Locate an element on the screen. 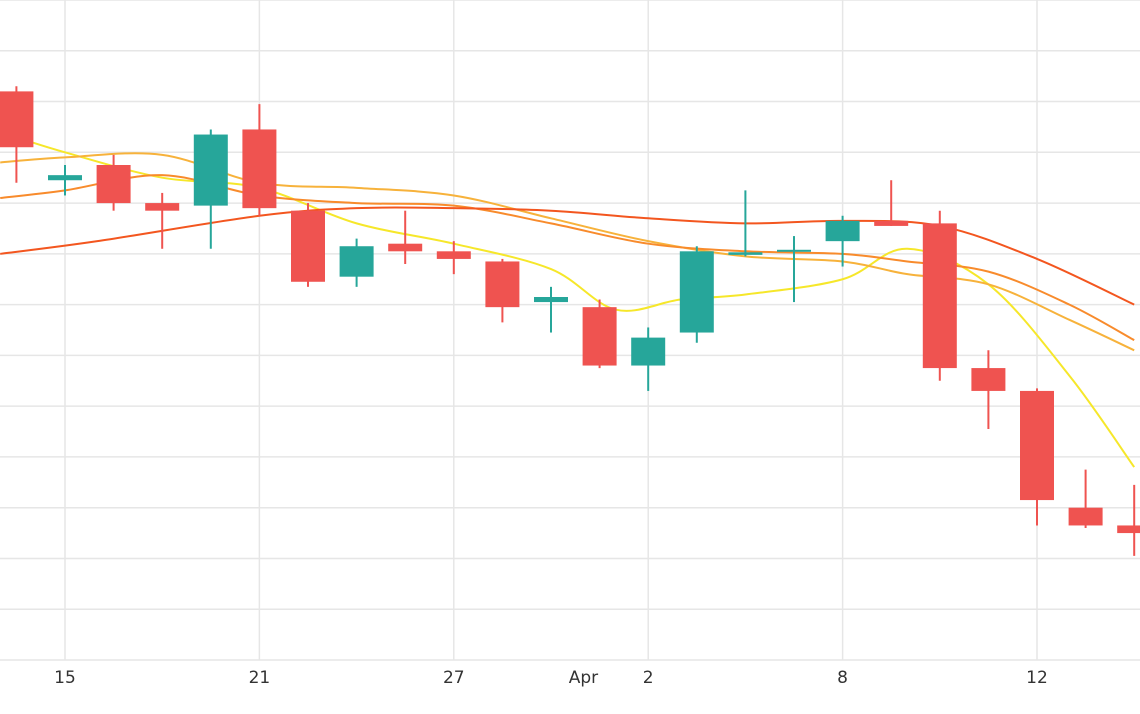 This screenshot has width=1140, height=714. x-tick-label: 12 is located at coordinates (1037, 678).